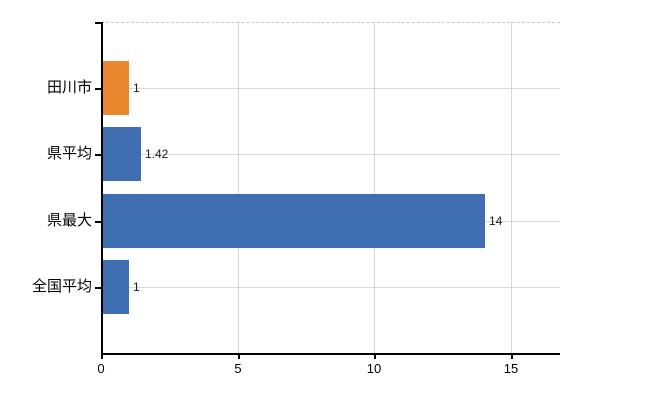 Image resolution: width=650 pixels, height=400 pixels. I want to click on x-tick-label: 5, so click(238, 368).